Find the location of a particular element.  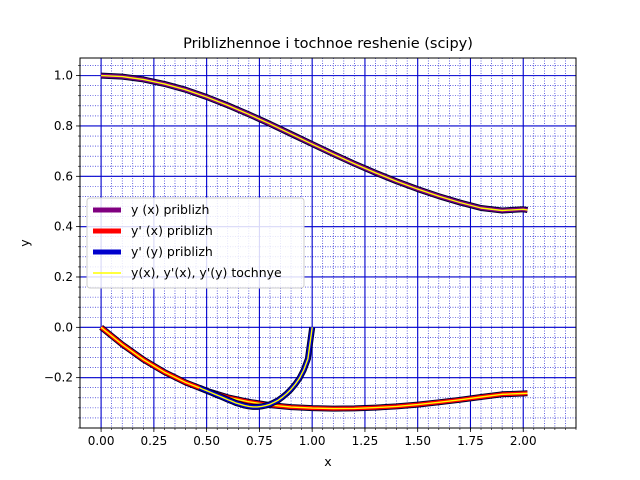

y-tick-label-3: 0.4 is located at coordinates (63, 227).